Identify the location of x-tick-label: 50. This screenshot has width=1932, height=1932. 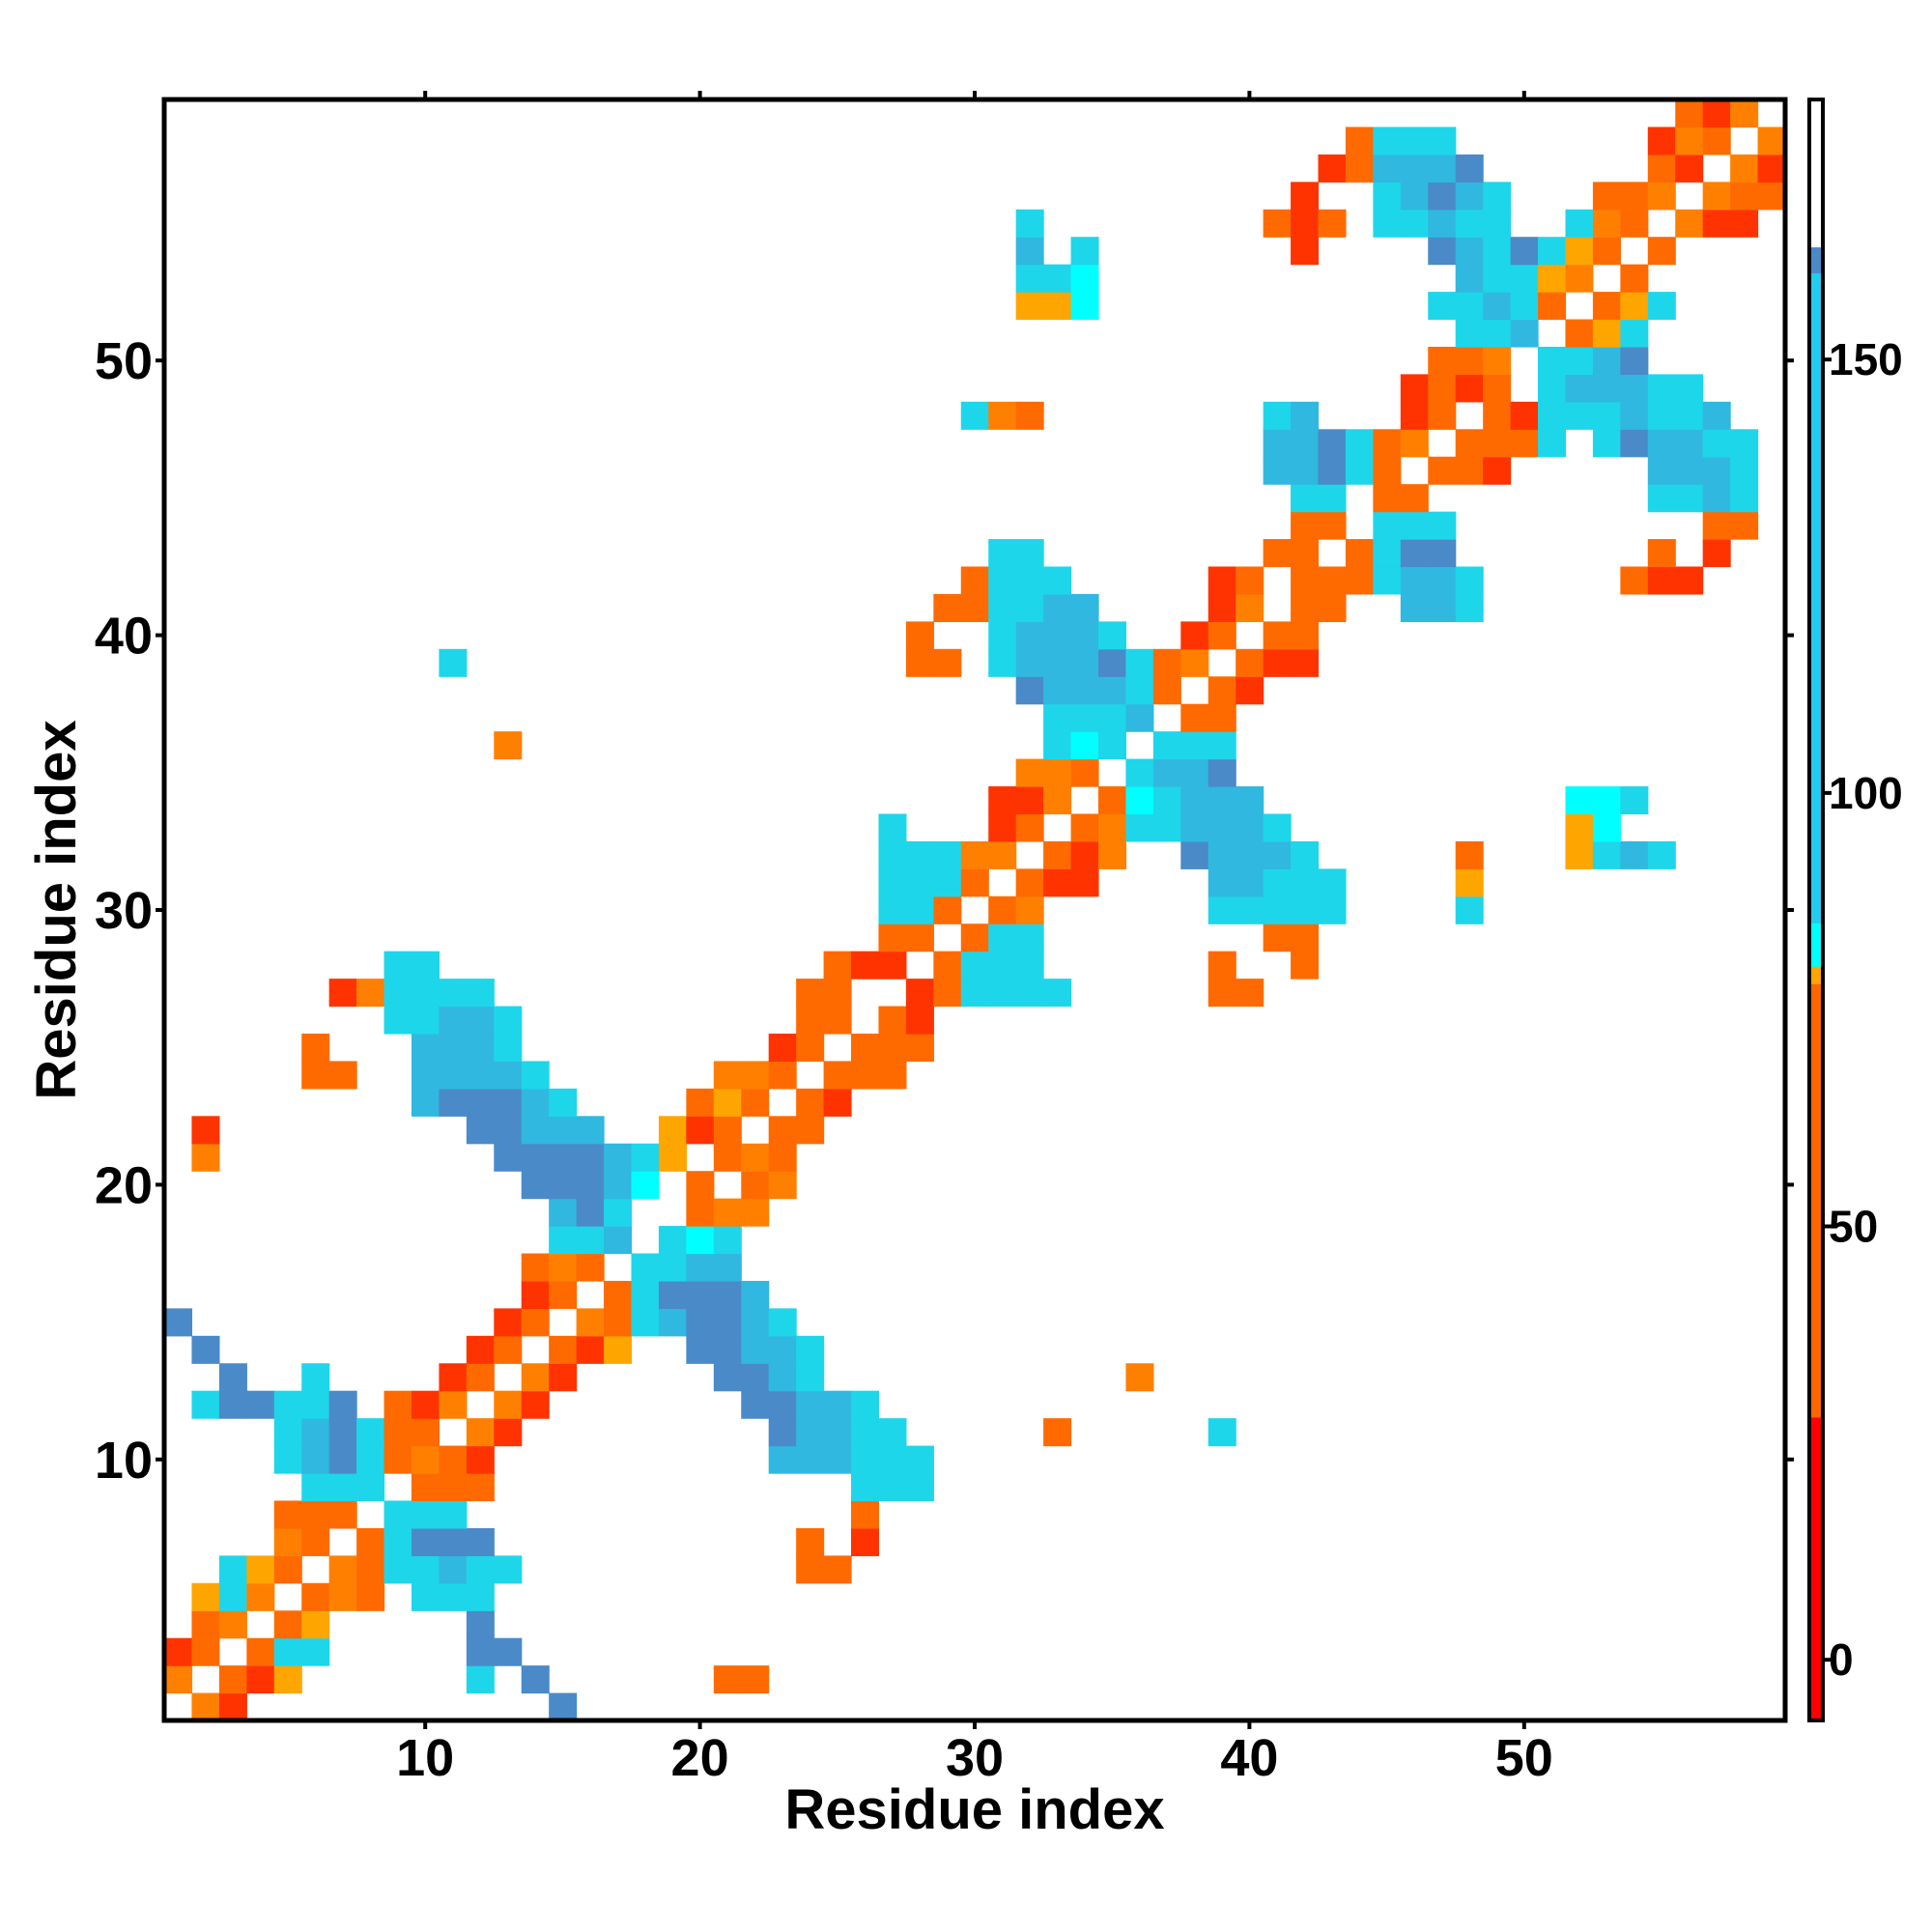
(1524, 1758).